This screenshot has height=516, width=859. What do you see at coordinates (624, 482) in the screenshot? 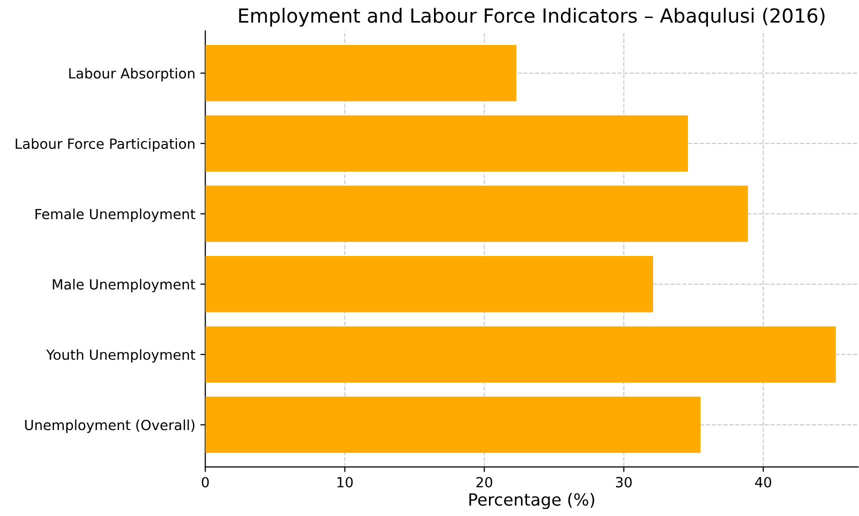
I see `x-tick-label: 30` at bounding box center [624, 482].